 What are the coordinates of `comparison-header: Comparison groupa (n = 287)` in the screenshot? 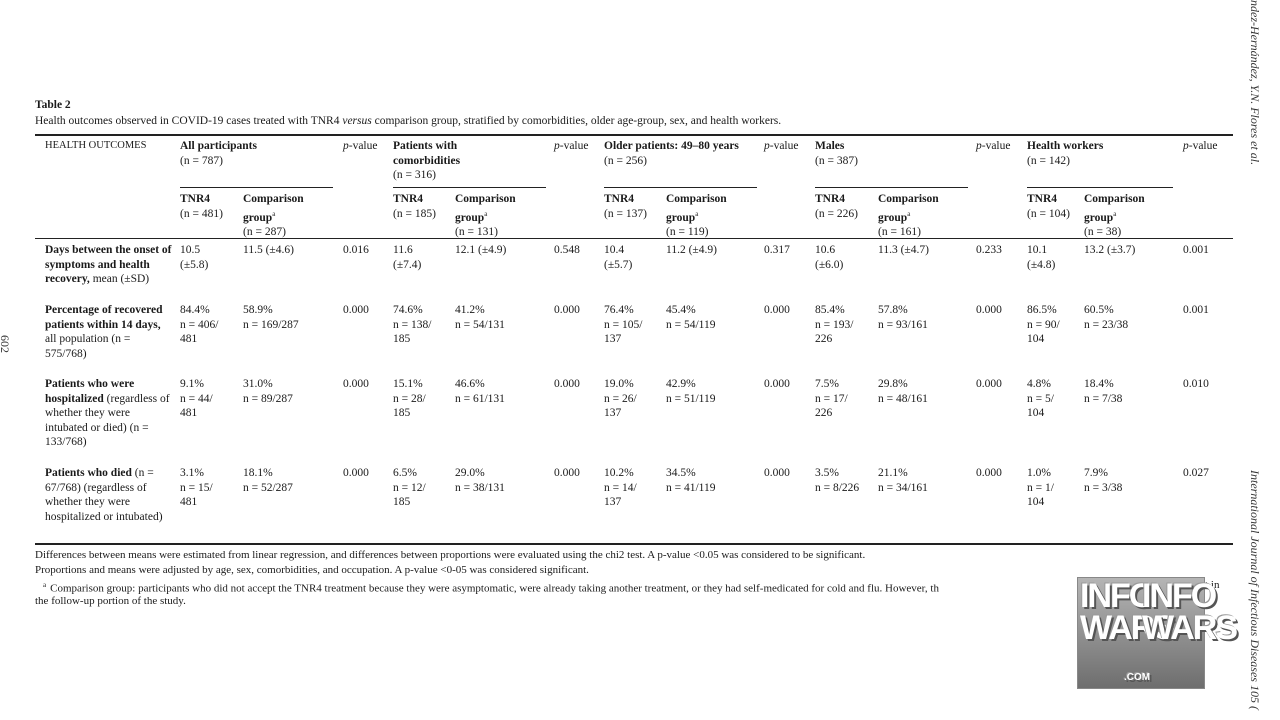 It's located at (280, 216).